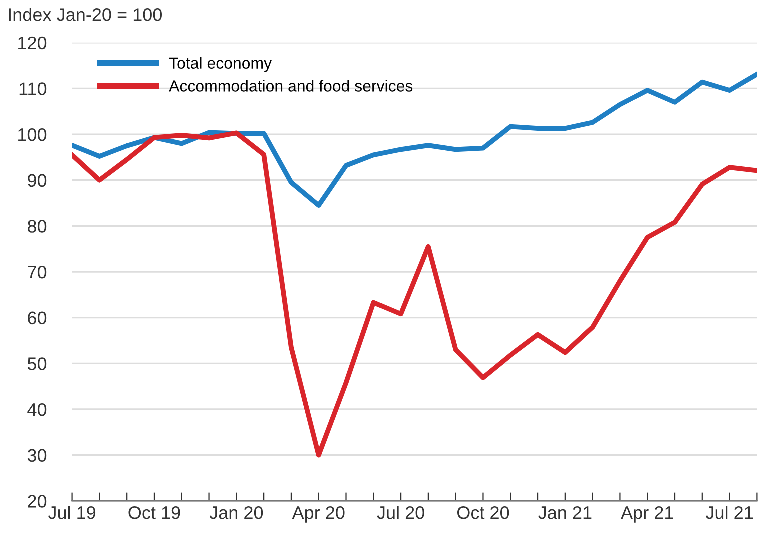  I want to click on x-tick-label: Apr 21, so click(647, 514).